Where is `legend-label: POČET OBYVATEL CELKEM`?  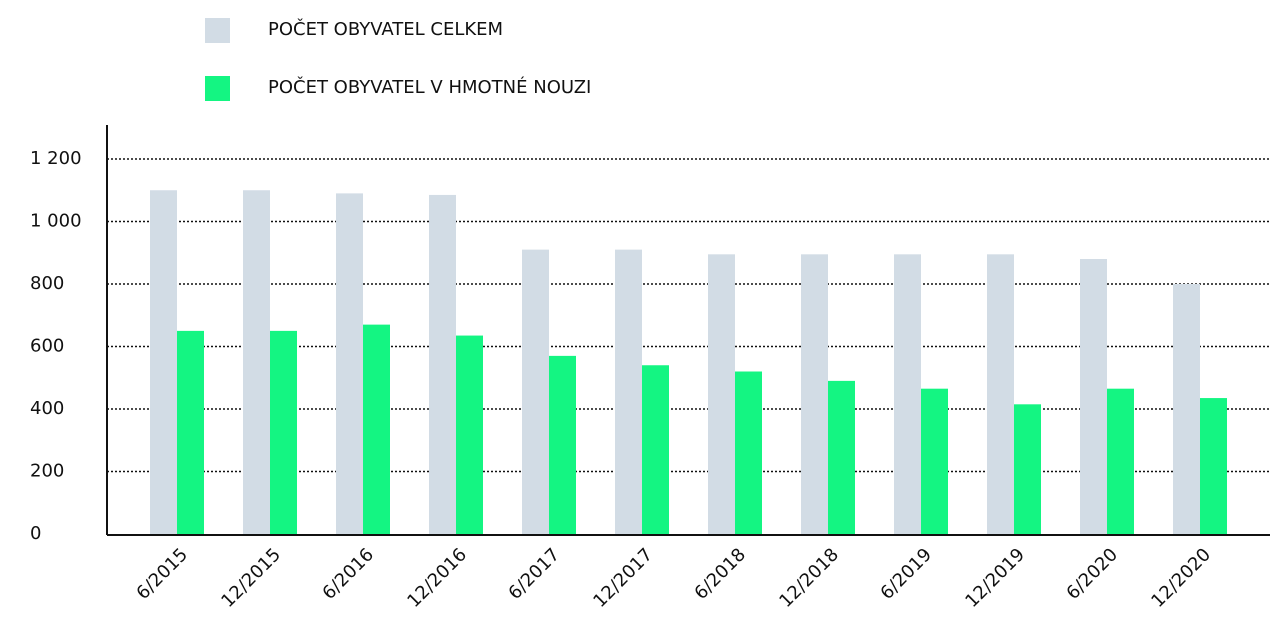 legend-label: POČET OBYVATEL CELKEM is located at coordinates (385, 29).